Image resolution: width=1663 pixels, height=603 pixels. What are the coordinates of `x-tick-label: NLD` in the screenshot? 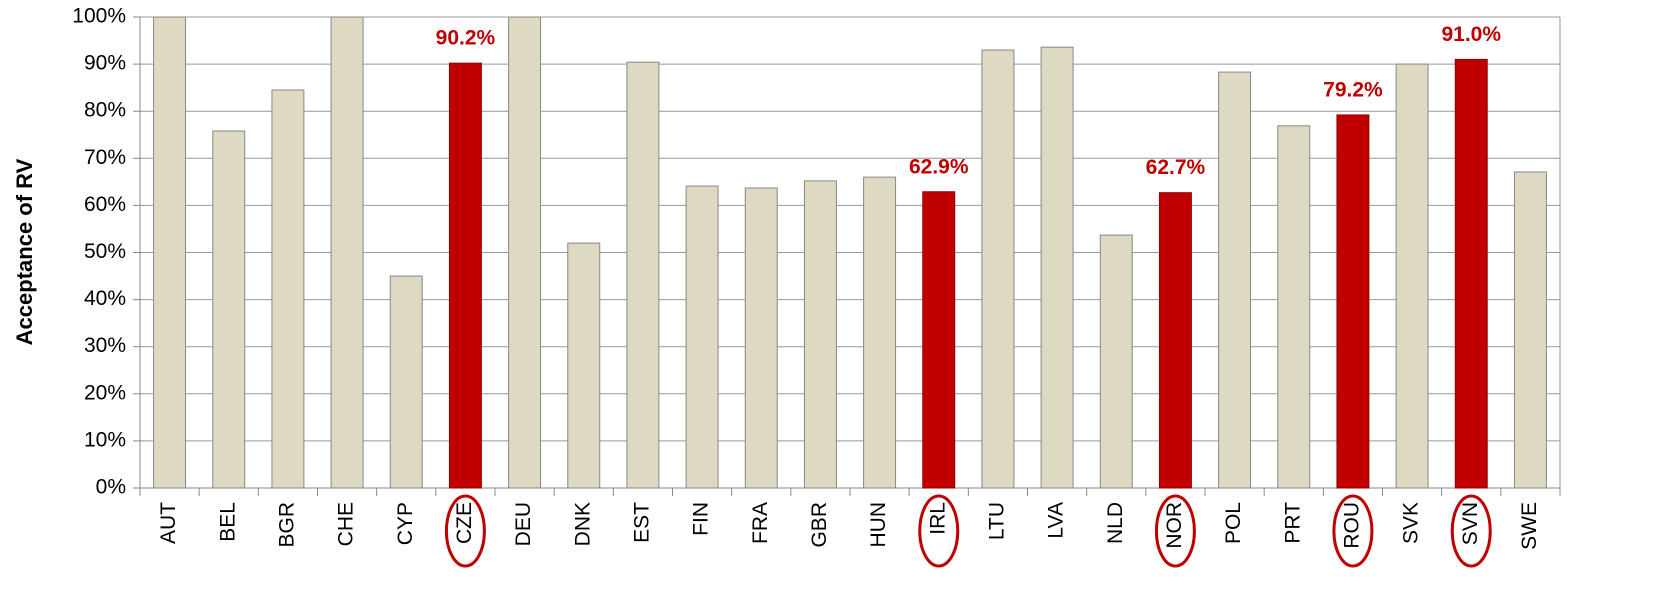 It's located at (1115, 523).